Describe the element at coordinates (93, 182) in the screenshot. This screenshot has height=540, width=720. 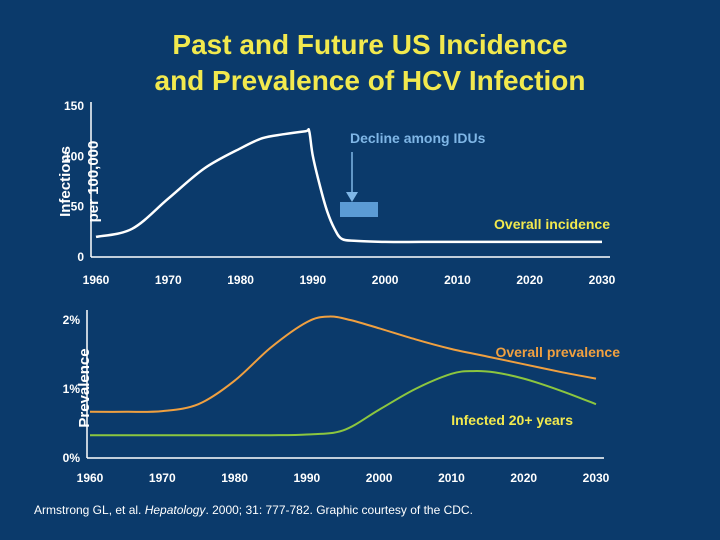
I see `y-axis-label-line-2: per 100,000` at that location.